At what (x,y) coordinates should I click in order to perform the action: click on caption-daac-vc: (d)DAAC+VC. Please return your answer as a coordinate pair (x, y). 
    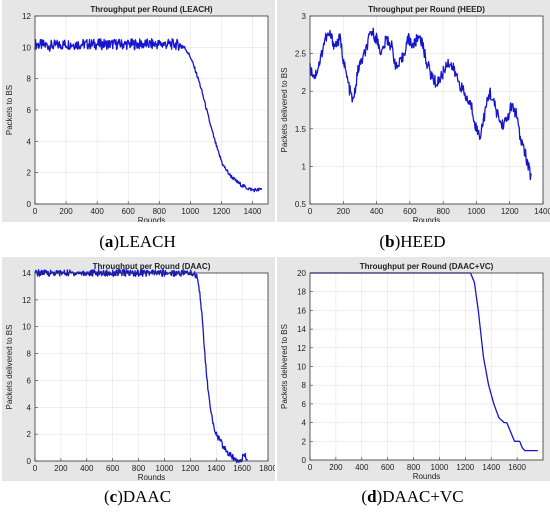
    Looking at the image, I should click on (412, 496).